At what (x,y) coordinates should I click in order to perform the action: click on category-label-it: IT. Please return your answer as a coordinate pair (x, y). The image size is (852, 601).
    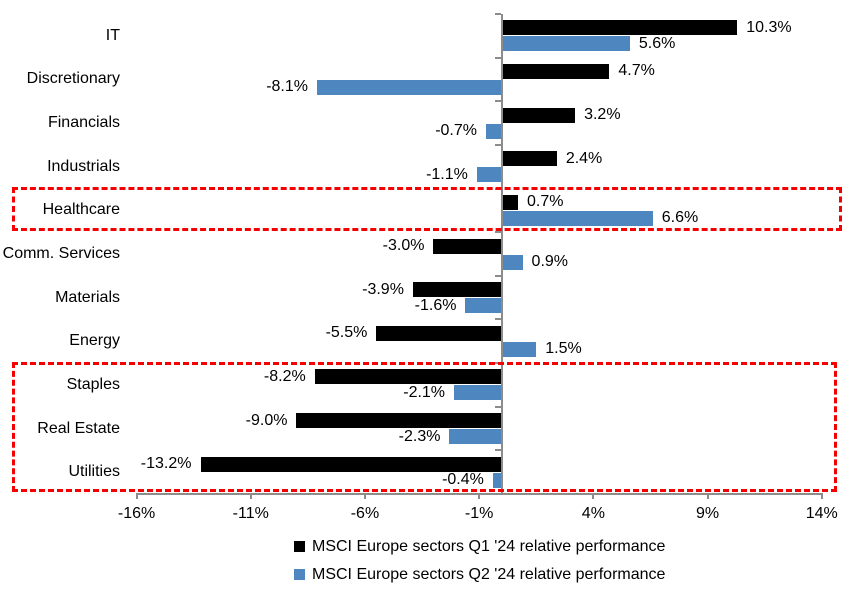
    Looking at the image, I should click on (112, 35).